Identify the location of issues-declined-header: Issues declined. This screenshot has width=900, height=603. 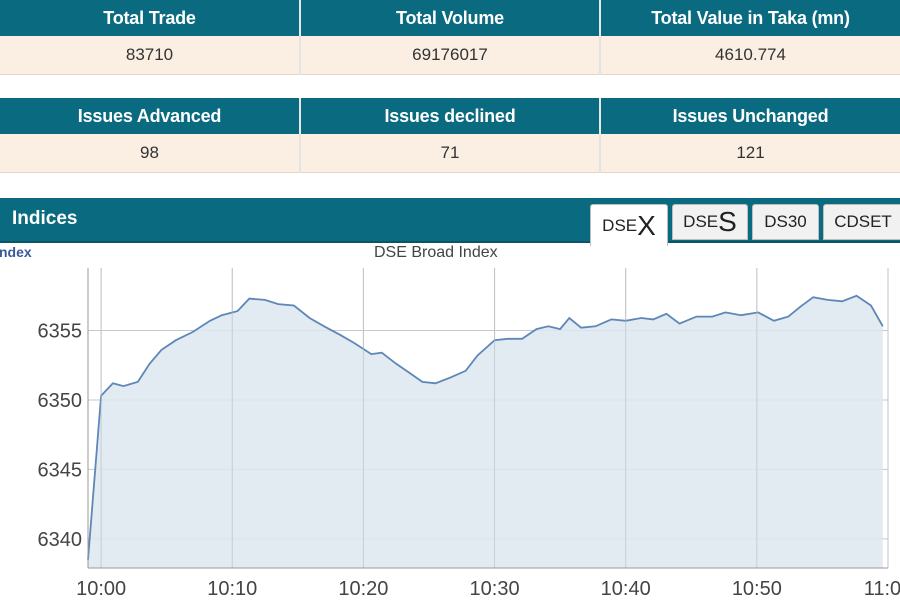
(449, 116).